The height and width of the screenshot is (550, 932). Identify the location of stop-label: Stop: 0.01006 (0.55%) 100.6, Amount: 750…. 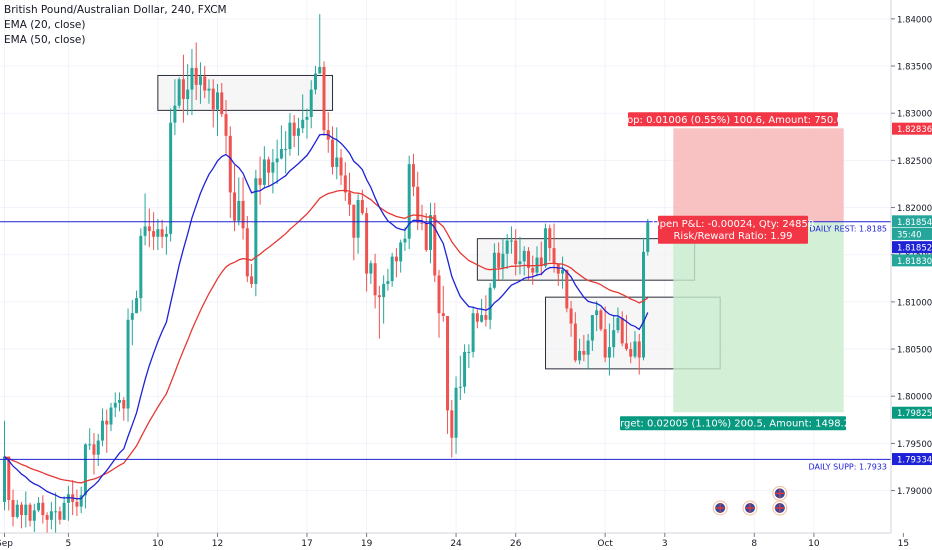
(733, 120).